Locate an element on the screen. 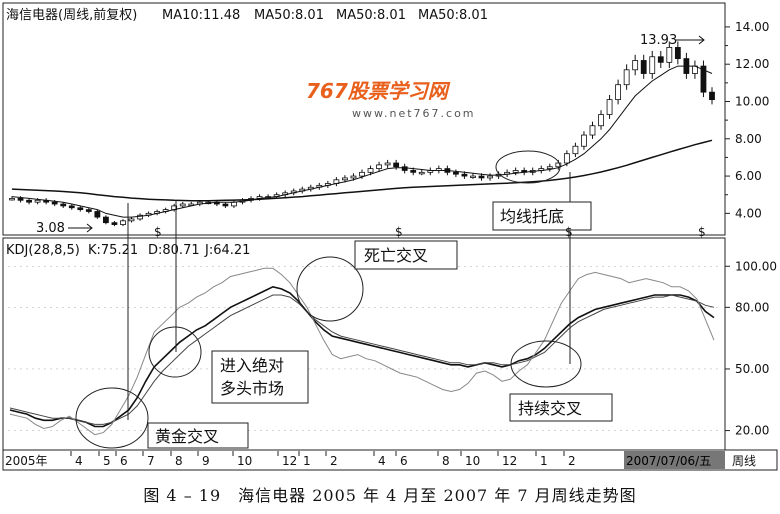  support-box is located at coordinates (542, 216).